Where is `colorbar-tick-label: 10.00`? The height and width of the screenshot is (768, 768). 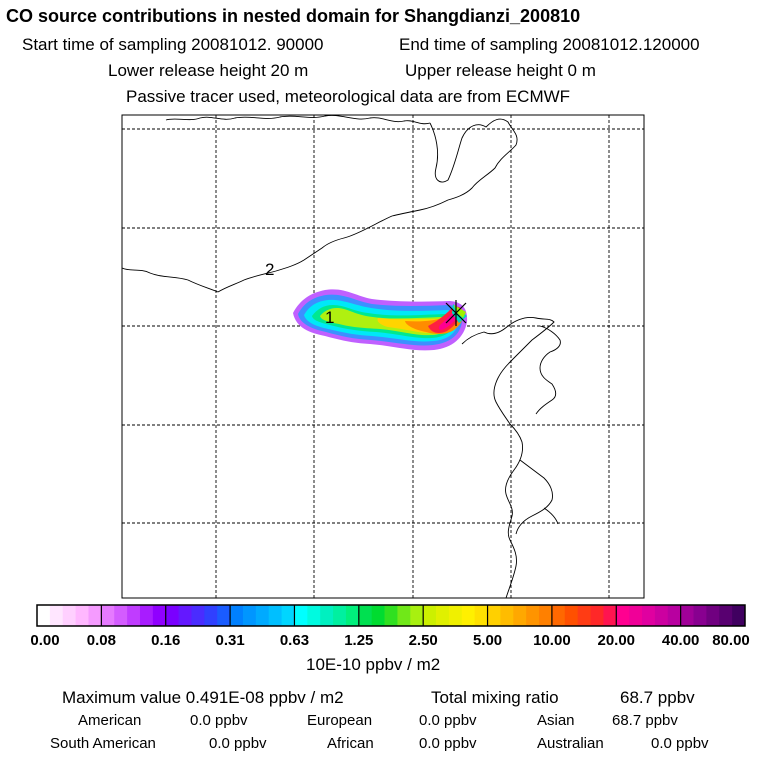
colorbar-tick-label: 10.00 is located at coordinates (552, 640).